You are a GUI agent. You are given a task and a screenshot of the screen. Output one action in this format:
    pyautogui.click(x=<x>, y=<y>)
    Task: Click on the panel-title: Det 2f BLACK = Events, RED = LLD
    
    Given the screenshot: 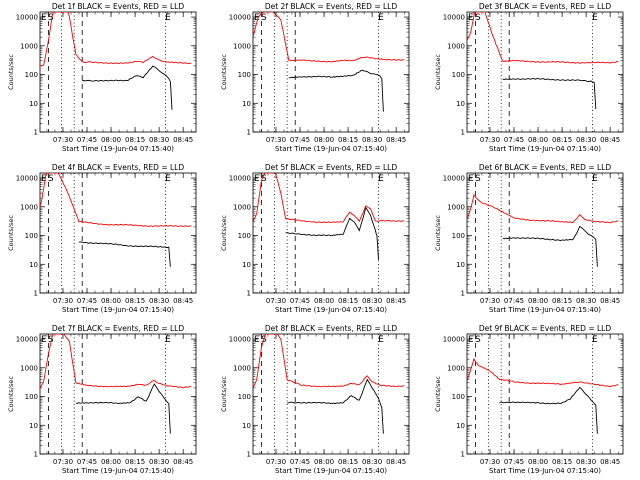 What is the action you would take?
    pyautogui.click(x=331, y=6)
    